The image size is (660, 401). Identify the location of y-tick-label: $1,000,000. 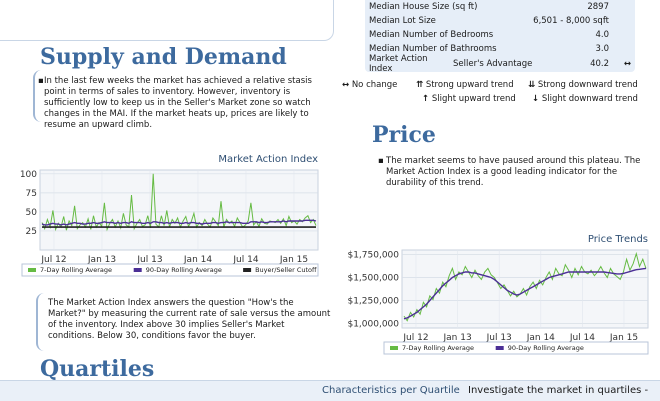
(373, 324).